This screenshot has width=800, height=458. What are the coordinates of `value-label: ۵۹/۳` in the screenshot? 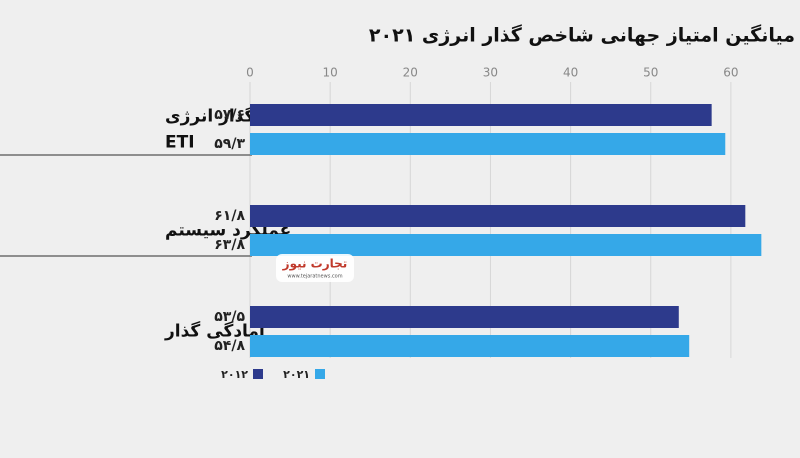 It's located at (229, 144).